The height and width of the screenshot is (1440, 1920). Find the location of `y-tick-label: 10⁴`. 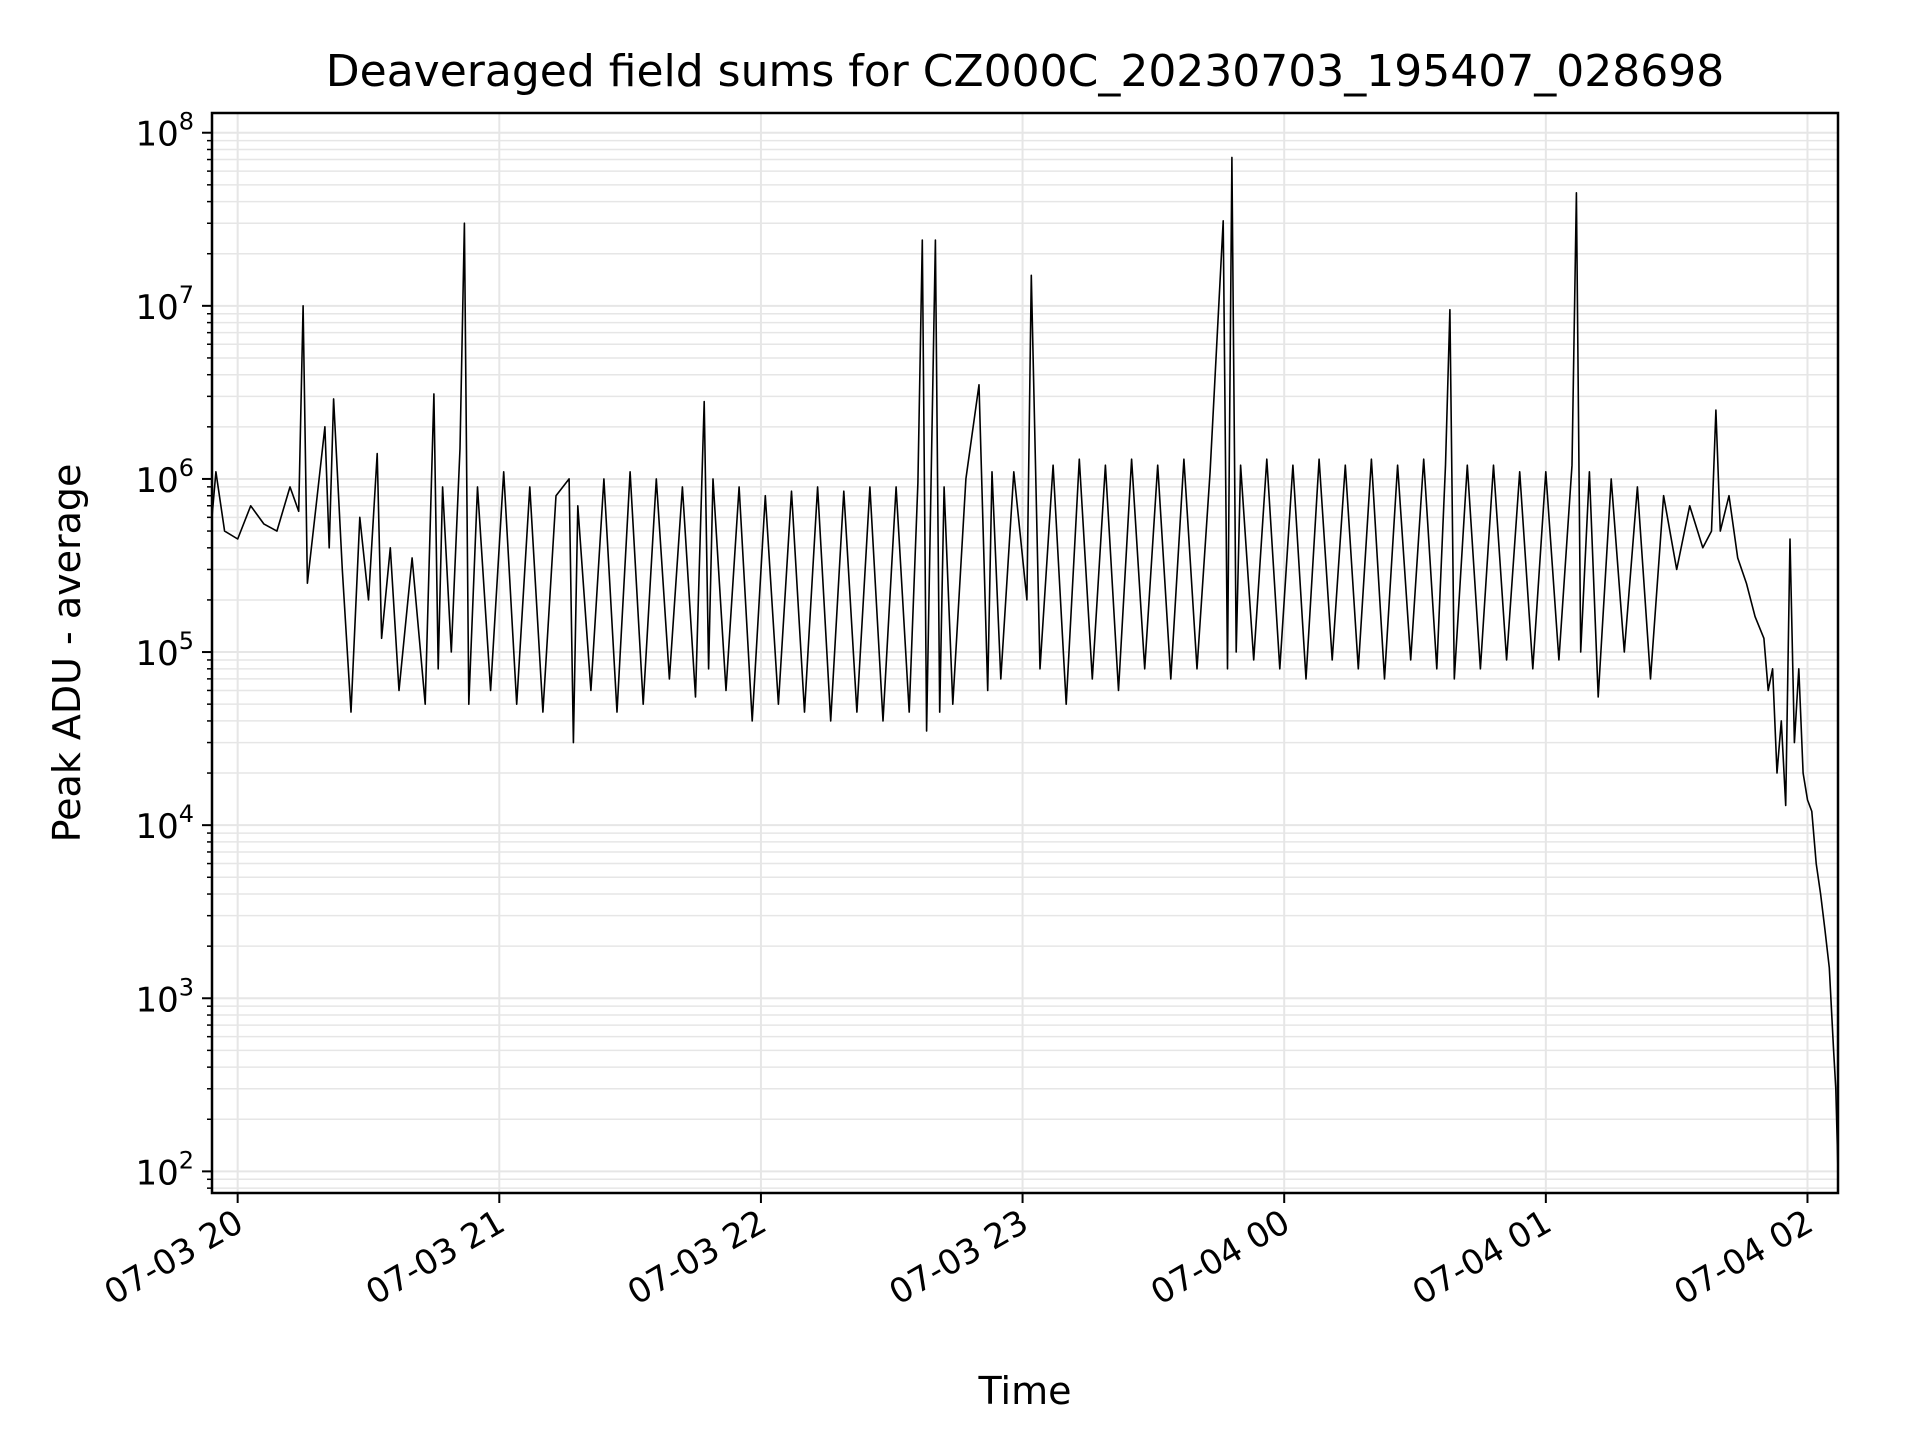

y-tick-label: 10⁴ is located at coordinates (164, 823).